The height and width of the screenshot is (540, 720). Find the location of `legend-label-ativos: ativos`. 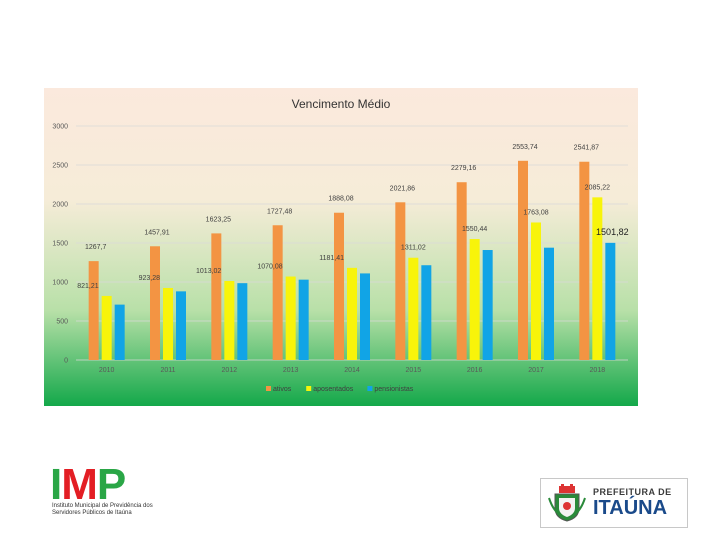

legend-label-ativos: ativos is located at coordinates (282, 389).